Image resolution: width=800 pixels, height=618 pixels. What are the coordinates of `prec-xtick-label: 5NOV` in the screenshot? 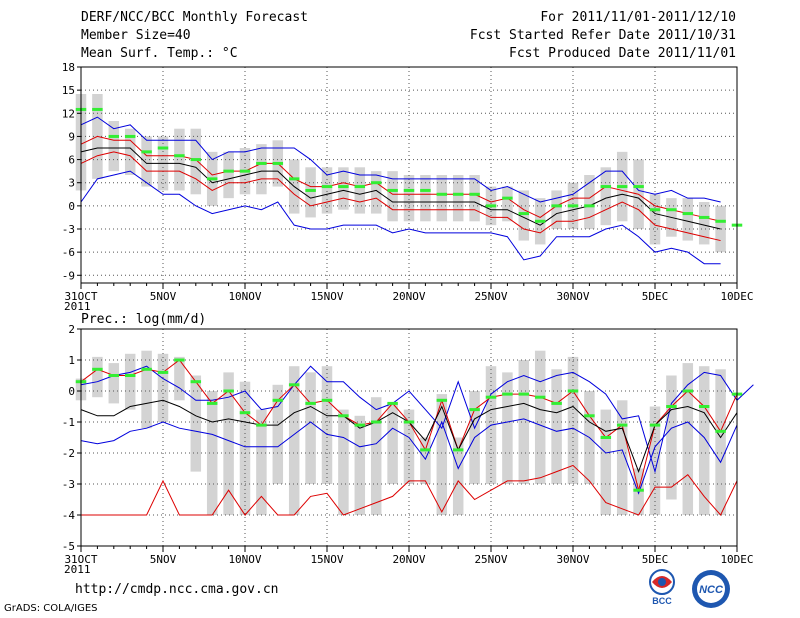 It's located at (163, 559).